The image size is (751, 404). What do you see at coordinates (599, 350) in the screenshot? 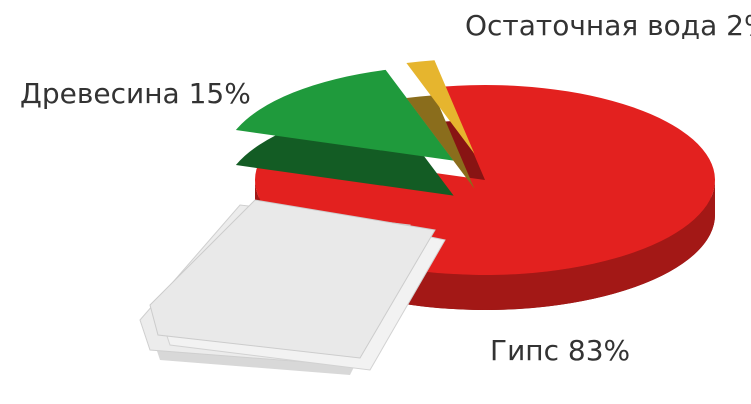
I see `value-label: 83%` at bounding box center [599, 350].